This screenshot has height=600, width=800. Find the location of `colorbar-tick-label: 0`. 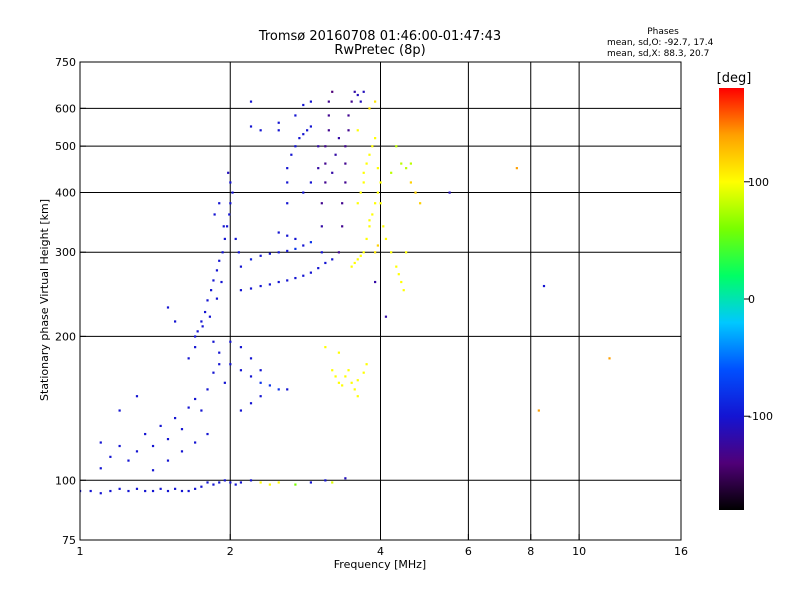

colorbar-tick-label: 0 is located at coordinates (751, 299).